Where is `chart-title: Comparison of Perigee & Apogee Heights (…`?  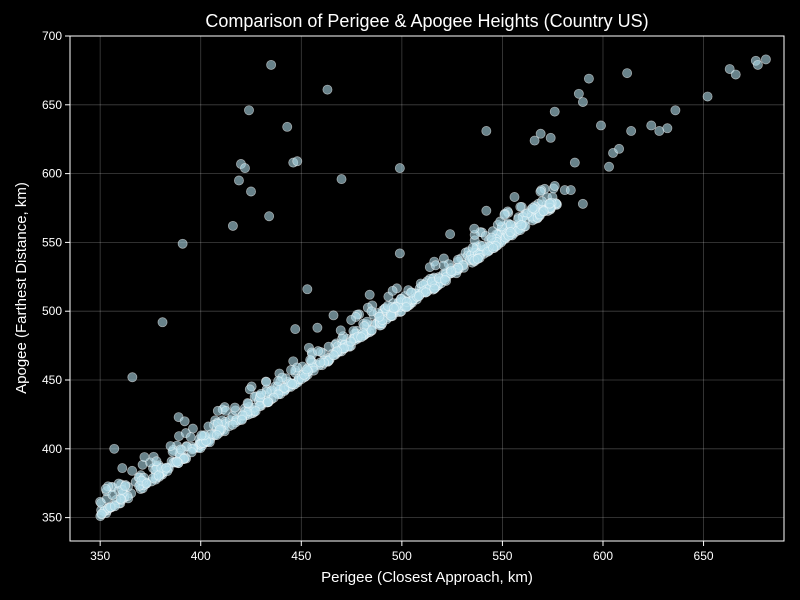
chart-title: Comparison of Perigee & Apogee Heights (… is located at coordinates (426, 21).